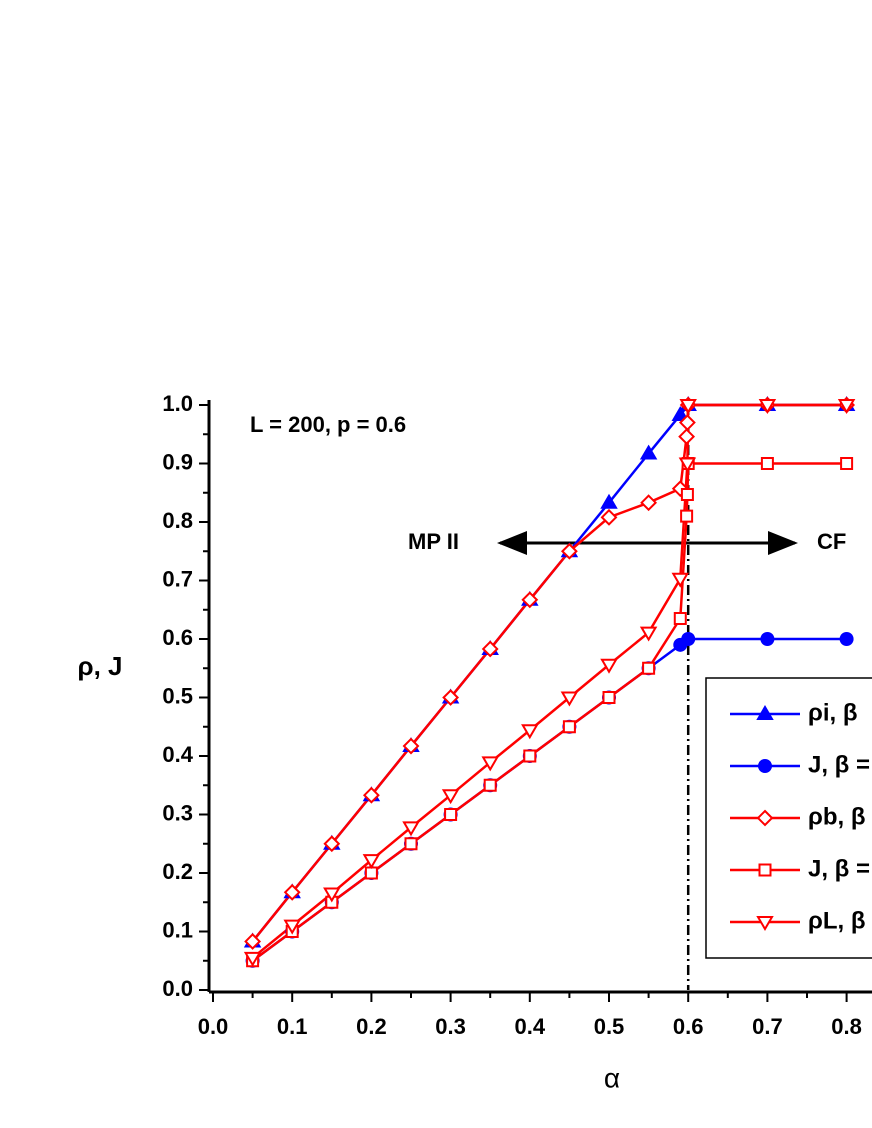  Describe the element at coordinates (177, 403) in the screenshot. I see `y-tick-label: 1.0` at that location.